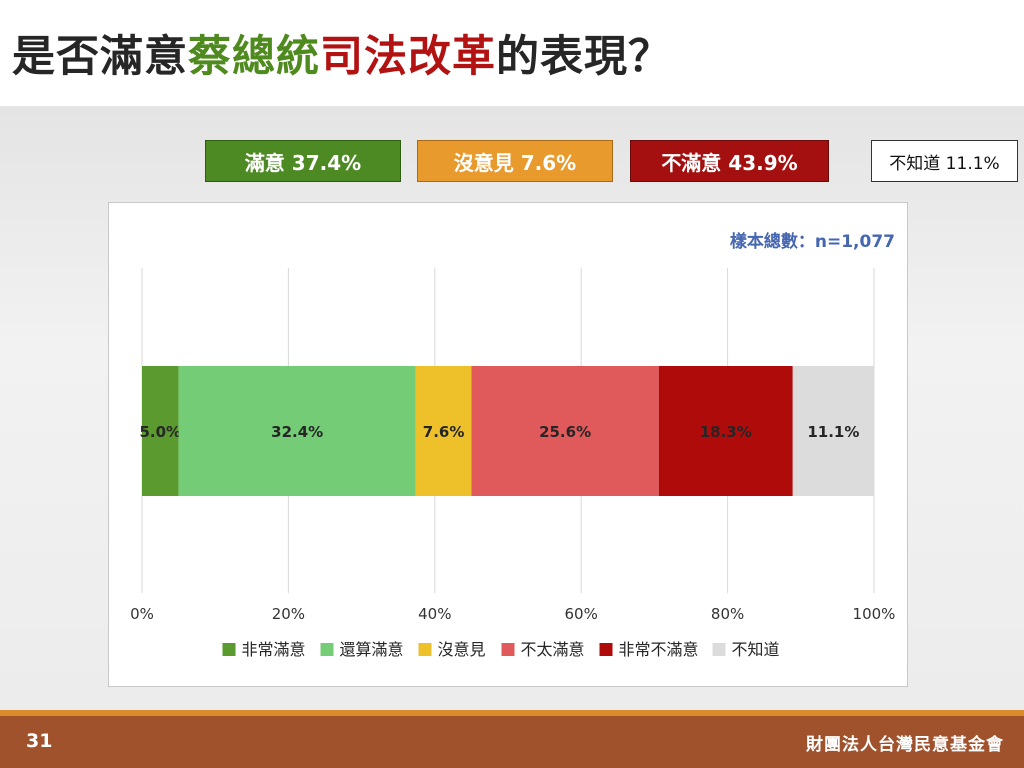 The width and height of the screenshot is (1024, 768). I want to click on page-number: 31, so click(39, 741).